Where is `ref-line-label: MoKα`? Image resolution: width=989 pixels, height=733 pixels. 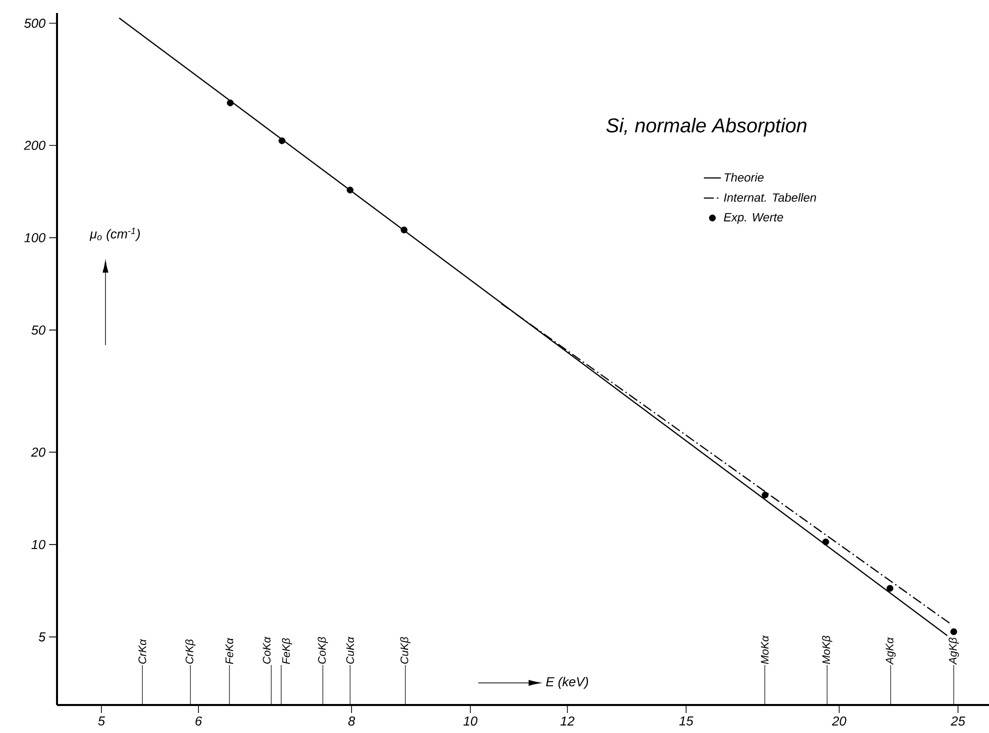
ref-line-label: MoKα is located at coordinates (764, 649).